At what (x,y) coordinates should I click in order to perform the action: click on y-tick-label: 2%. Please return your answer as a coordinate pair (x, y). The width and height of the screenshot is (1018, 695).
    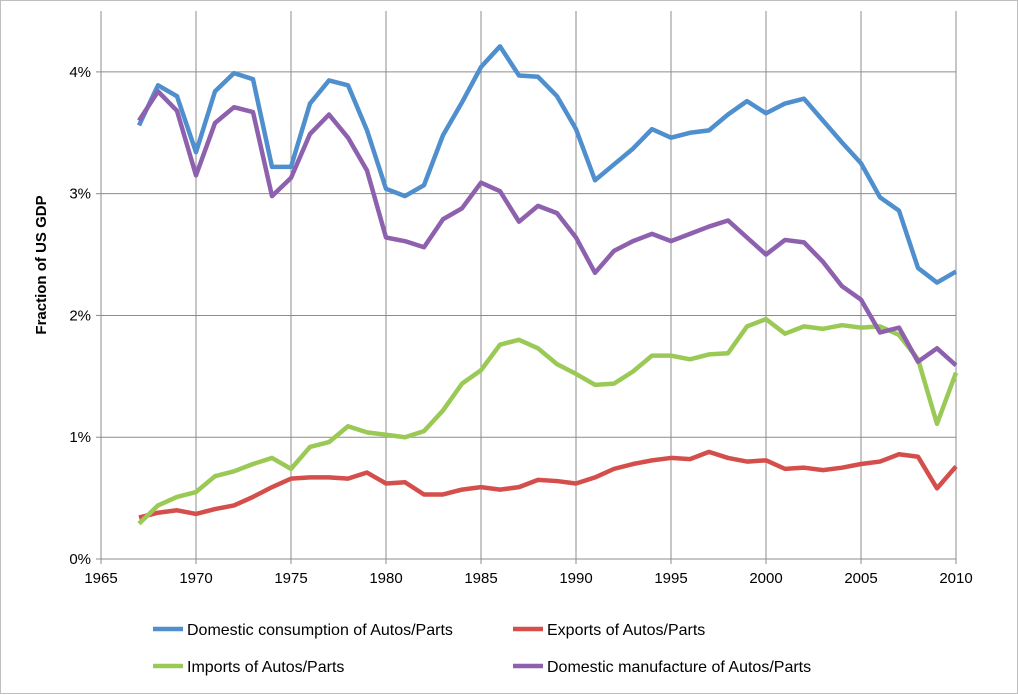
    Looking at the image, I should click on (80, 315).